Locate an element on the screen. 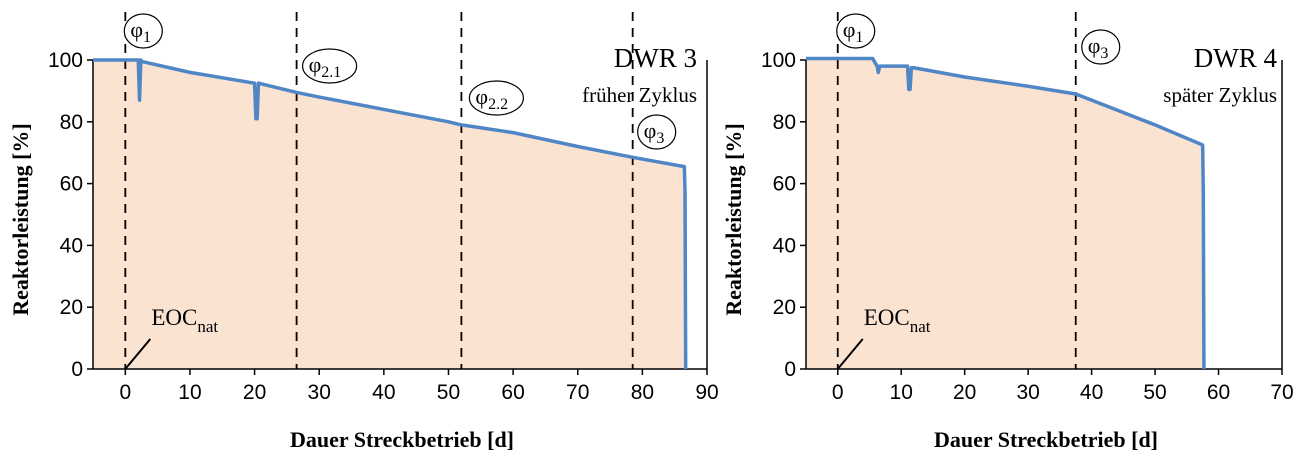 Image resolution: width=1311 pixels, height=459 pixels. phase-label-2: φ2.1 is located at coordinates (329, 66).